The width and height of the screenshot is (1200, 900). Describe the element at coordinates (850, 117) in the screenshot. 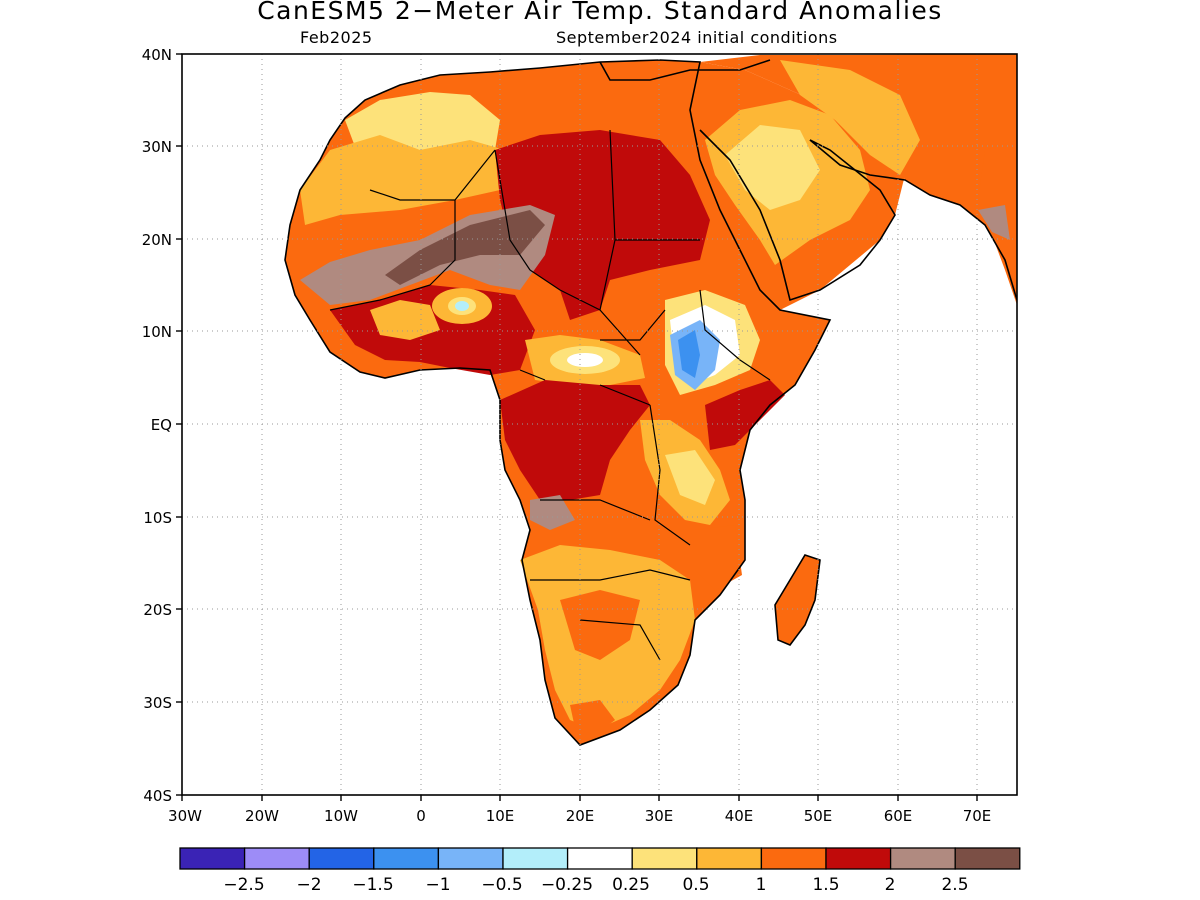

I see `iran-band` at that location.